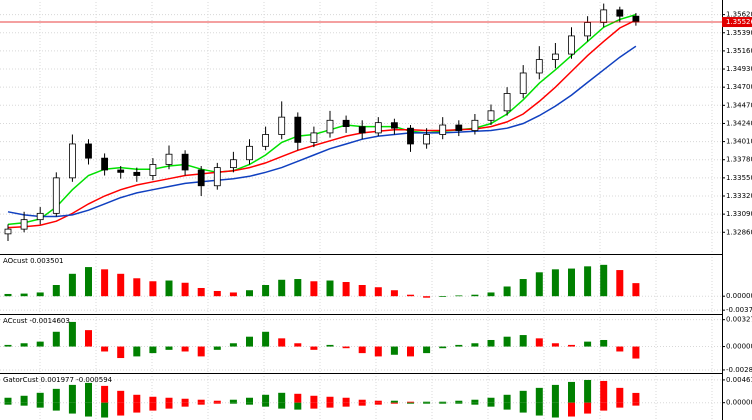 The height and width of the screenshot is (420, 752). Describe the element at coordinates (739, 310) in the screenshot. I see `y-tick-label: -0.003739` at that location.